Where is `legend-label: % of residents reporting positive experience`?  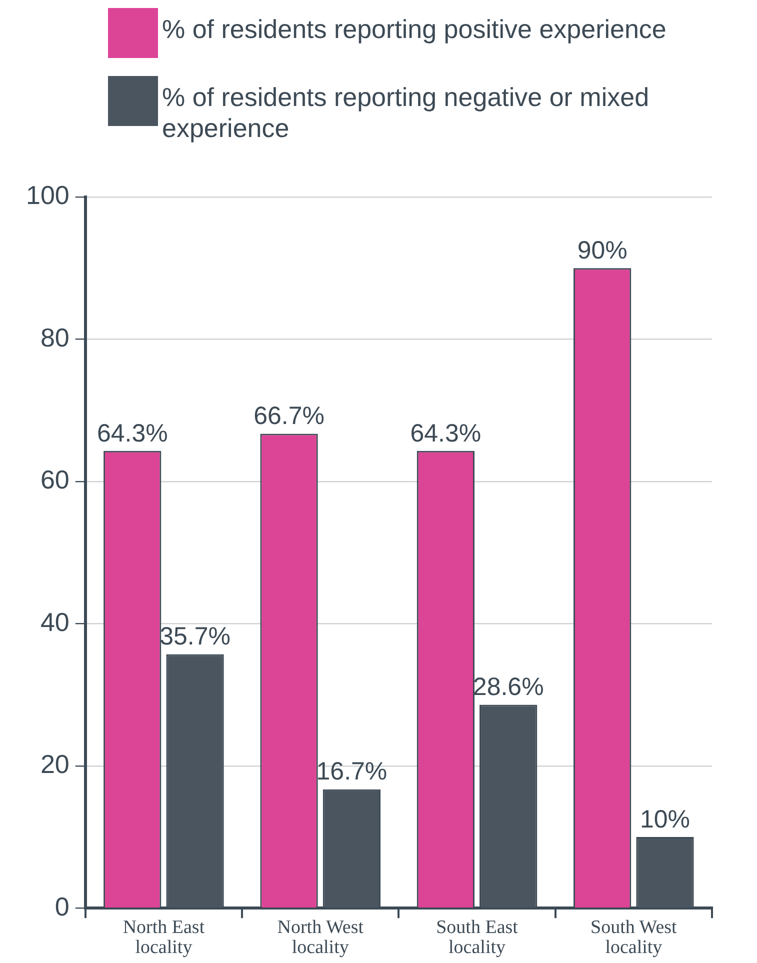 legend-label: % of residents reporting positive experience is located at coordinates (414, 29).